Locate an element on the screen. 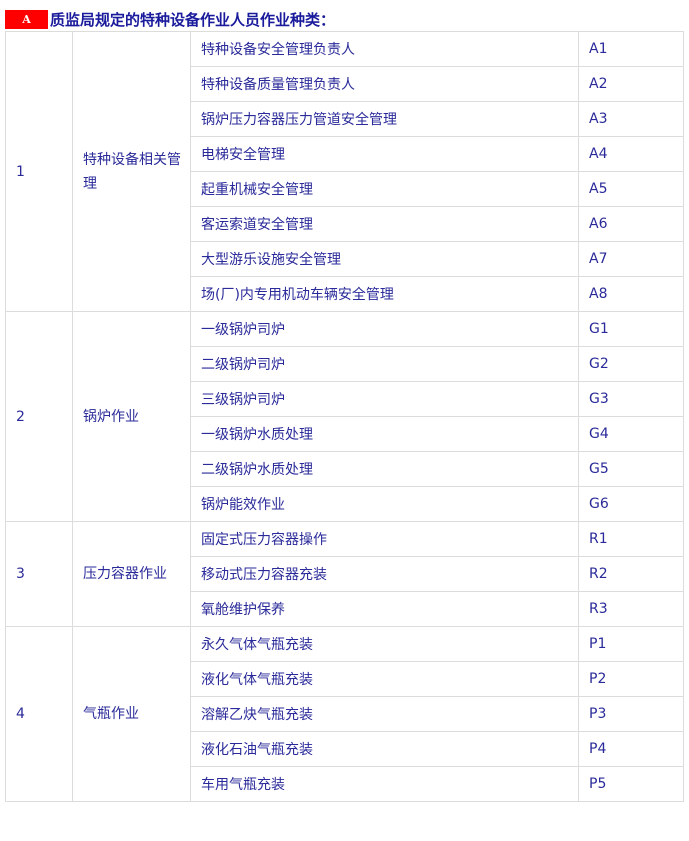 This screenshot has height=841, width=689. item-code: P5 is located at coordinates (631, 784).